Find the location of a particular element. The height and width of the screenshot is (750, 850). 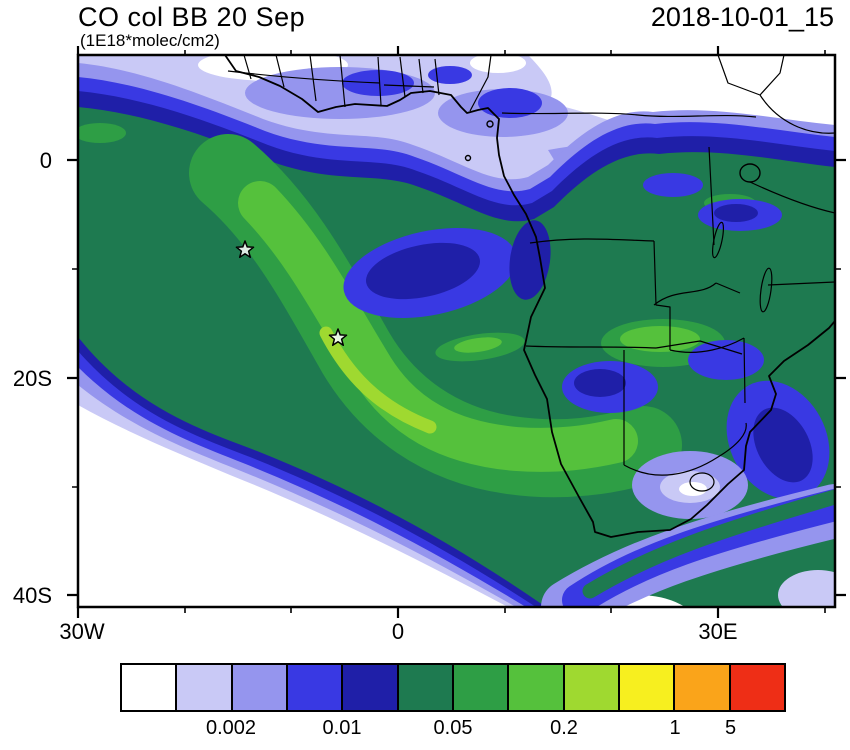

island-sao-tome is located at coordinates (468, 158).